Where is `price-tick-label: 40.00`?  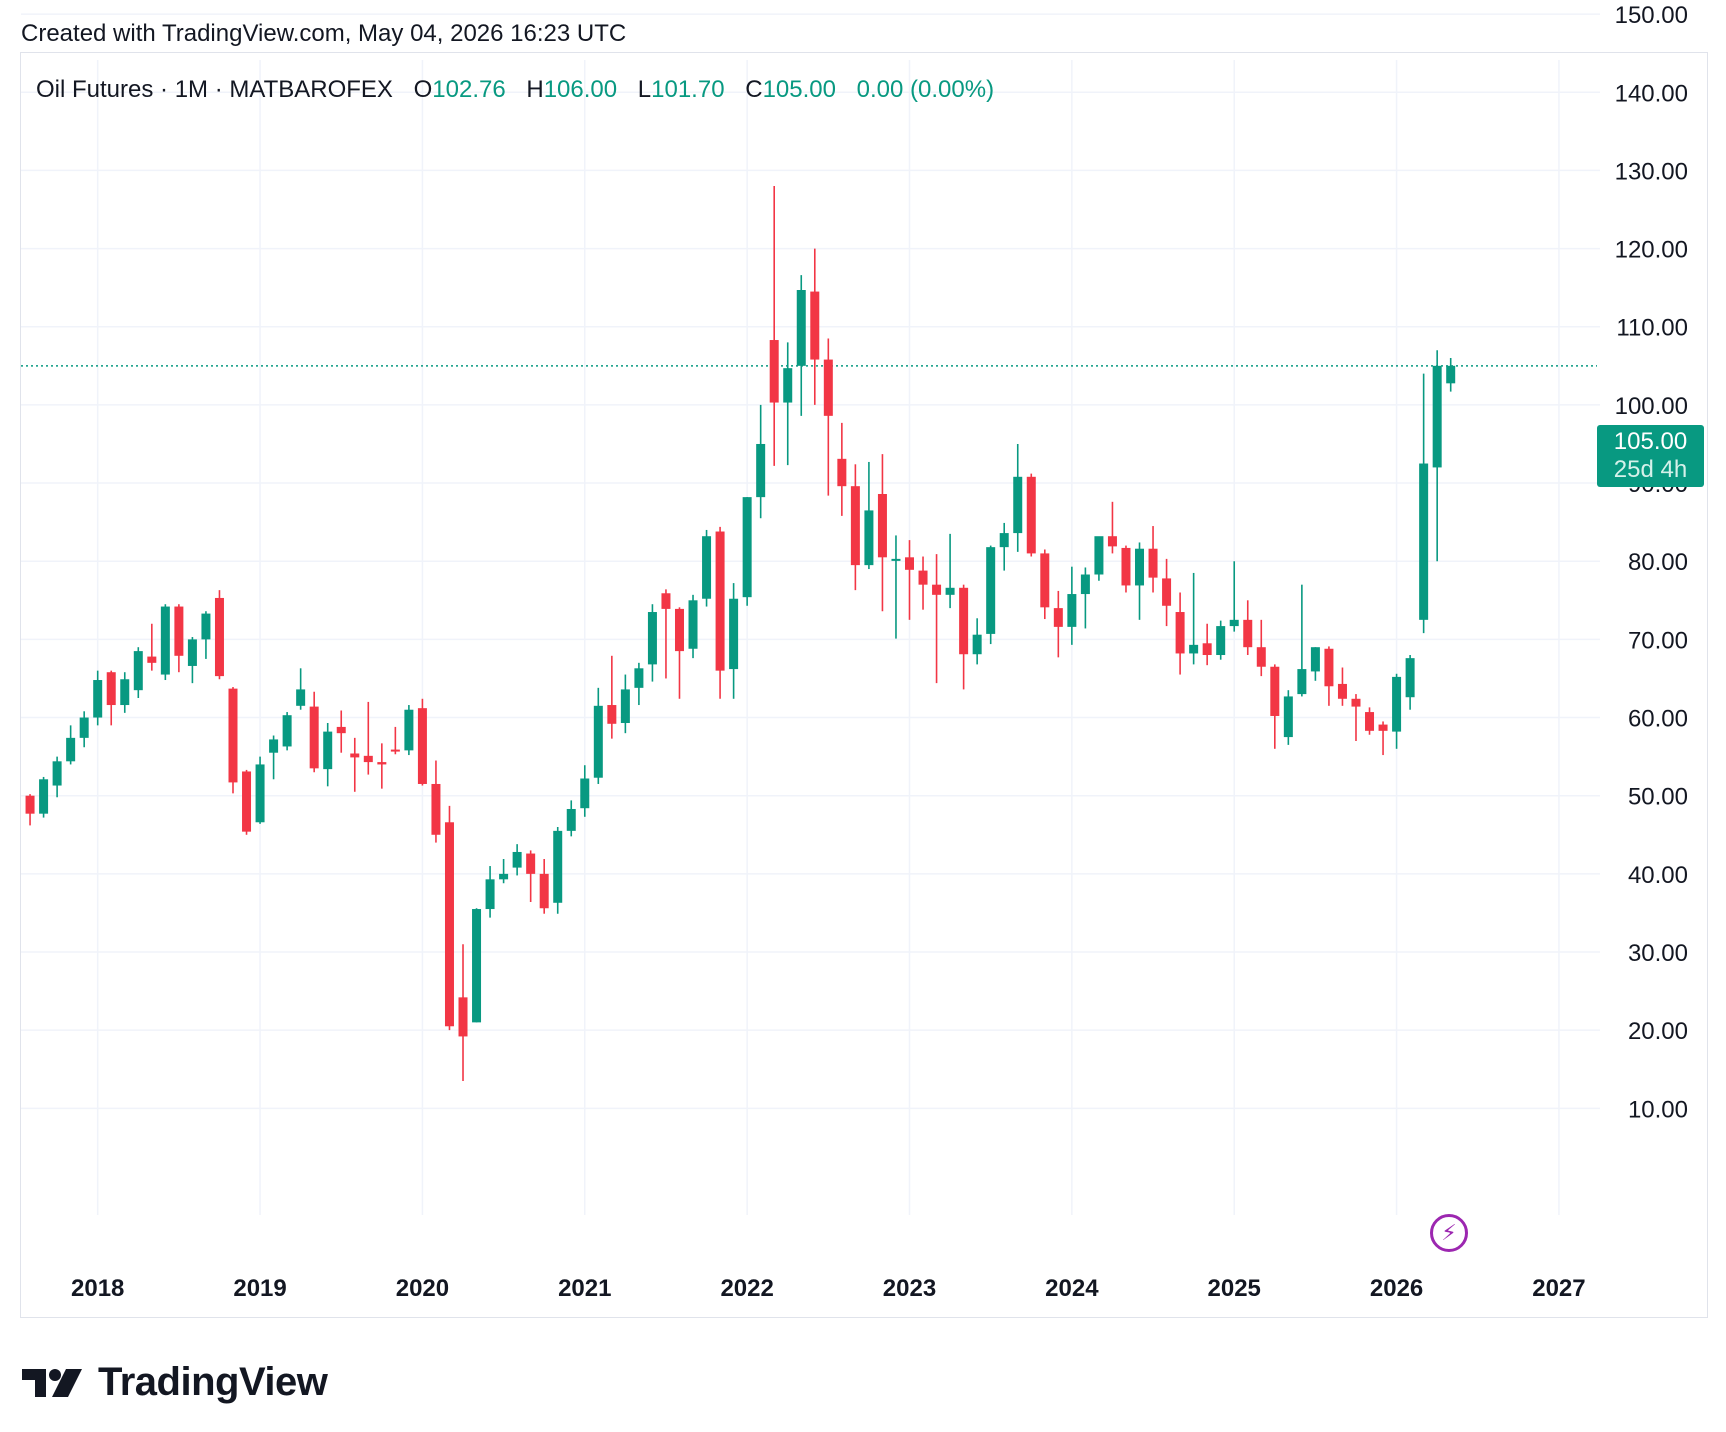 price-tick-label: 40.00 is located at coordinates (1658, 875).